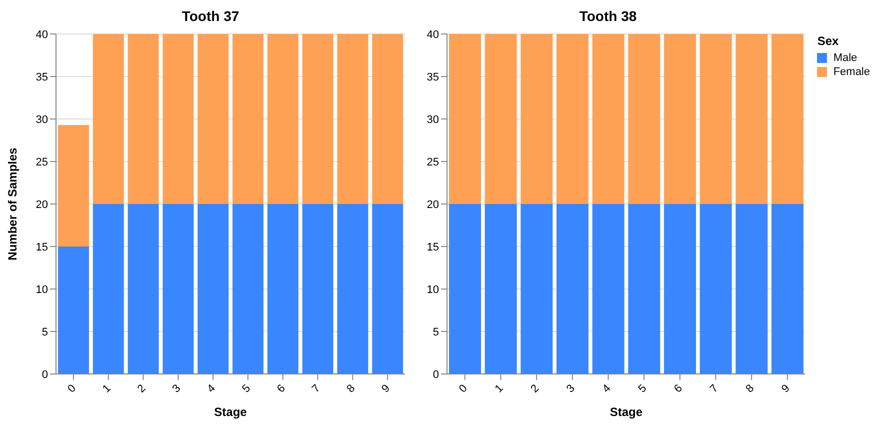 This screenshot has width=889, height=432. I want to click on chart-title: Tooth 37, so click(210, 17).